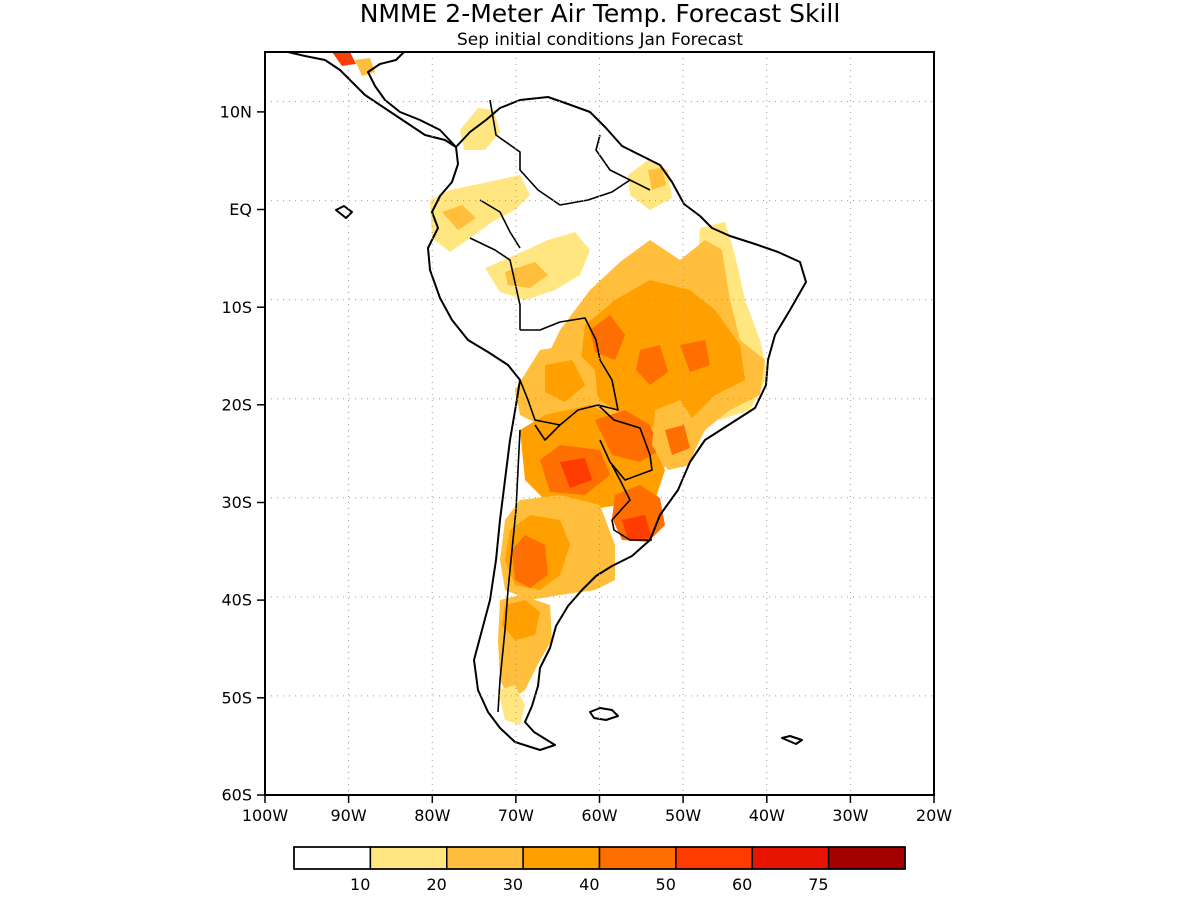 This screenshot has width=1200, height=900. What do you see at coordinates (236, 404) in the screenshot?
I see `y-tick-label: 20S` at bounding box center [236, 404].